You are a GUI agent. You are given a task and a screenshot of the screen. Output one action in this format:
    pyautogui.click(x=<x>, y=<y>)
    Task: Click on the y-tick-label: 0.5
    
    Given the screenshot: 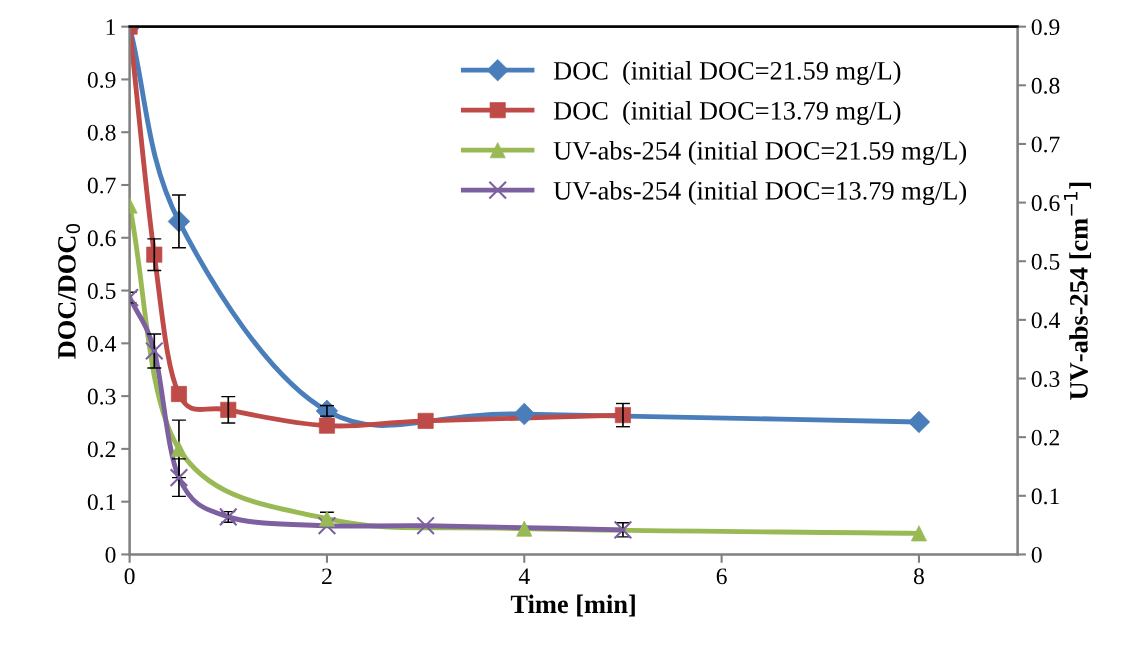 What is the action you would take?
    pyautogui.click(x=101, y=291)
    